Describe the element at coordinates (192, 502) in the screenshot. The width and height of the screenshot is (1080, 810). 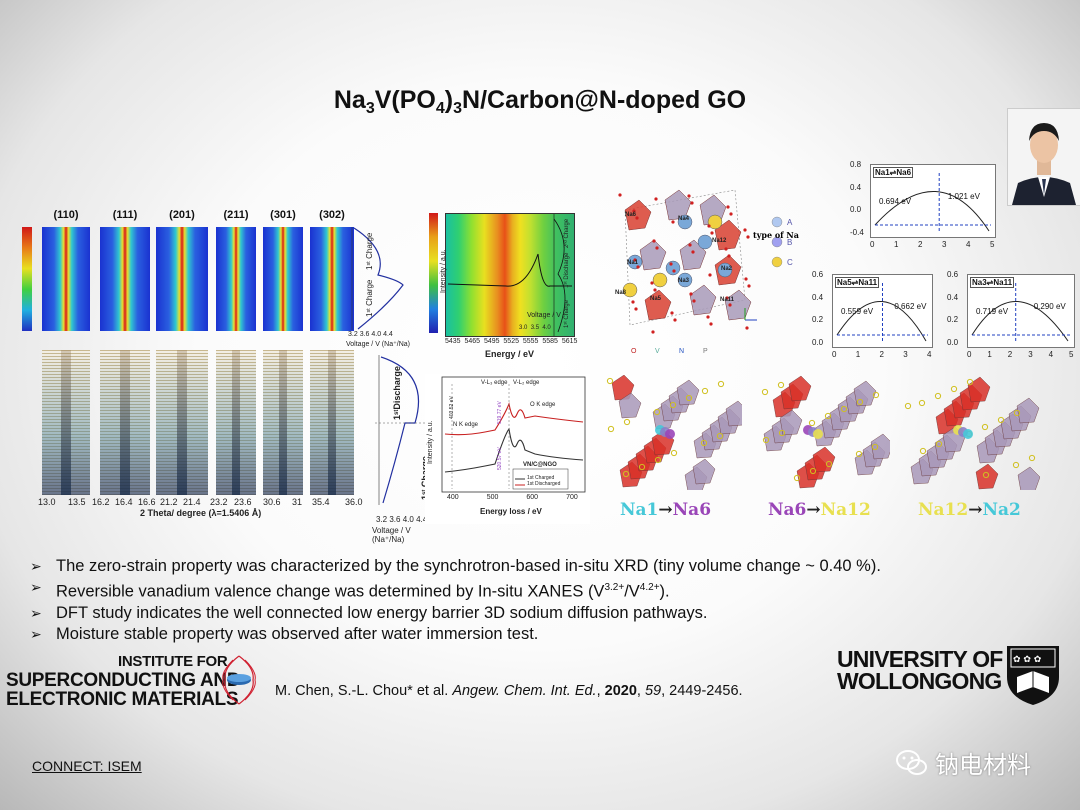
I see `xrd-tick: 21.4` at that location.